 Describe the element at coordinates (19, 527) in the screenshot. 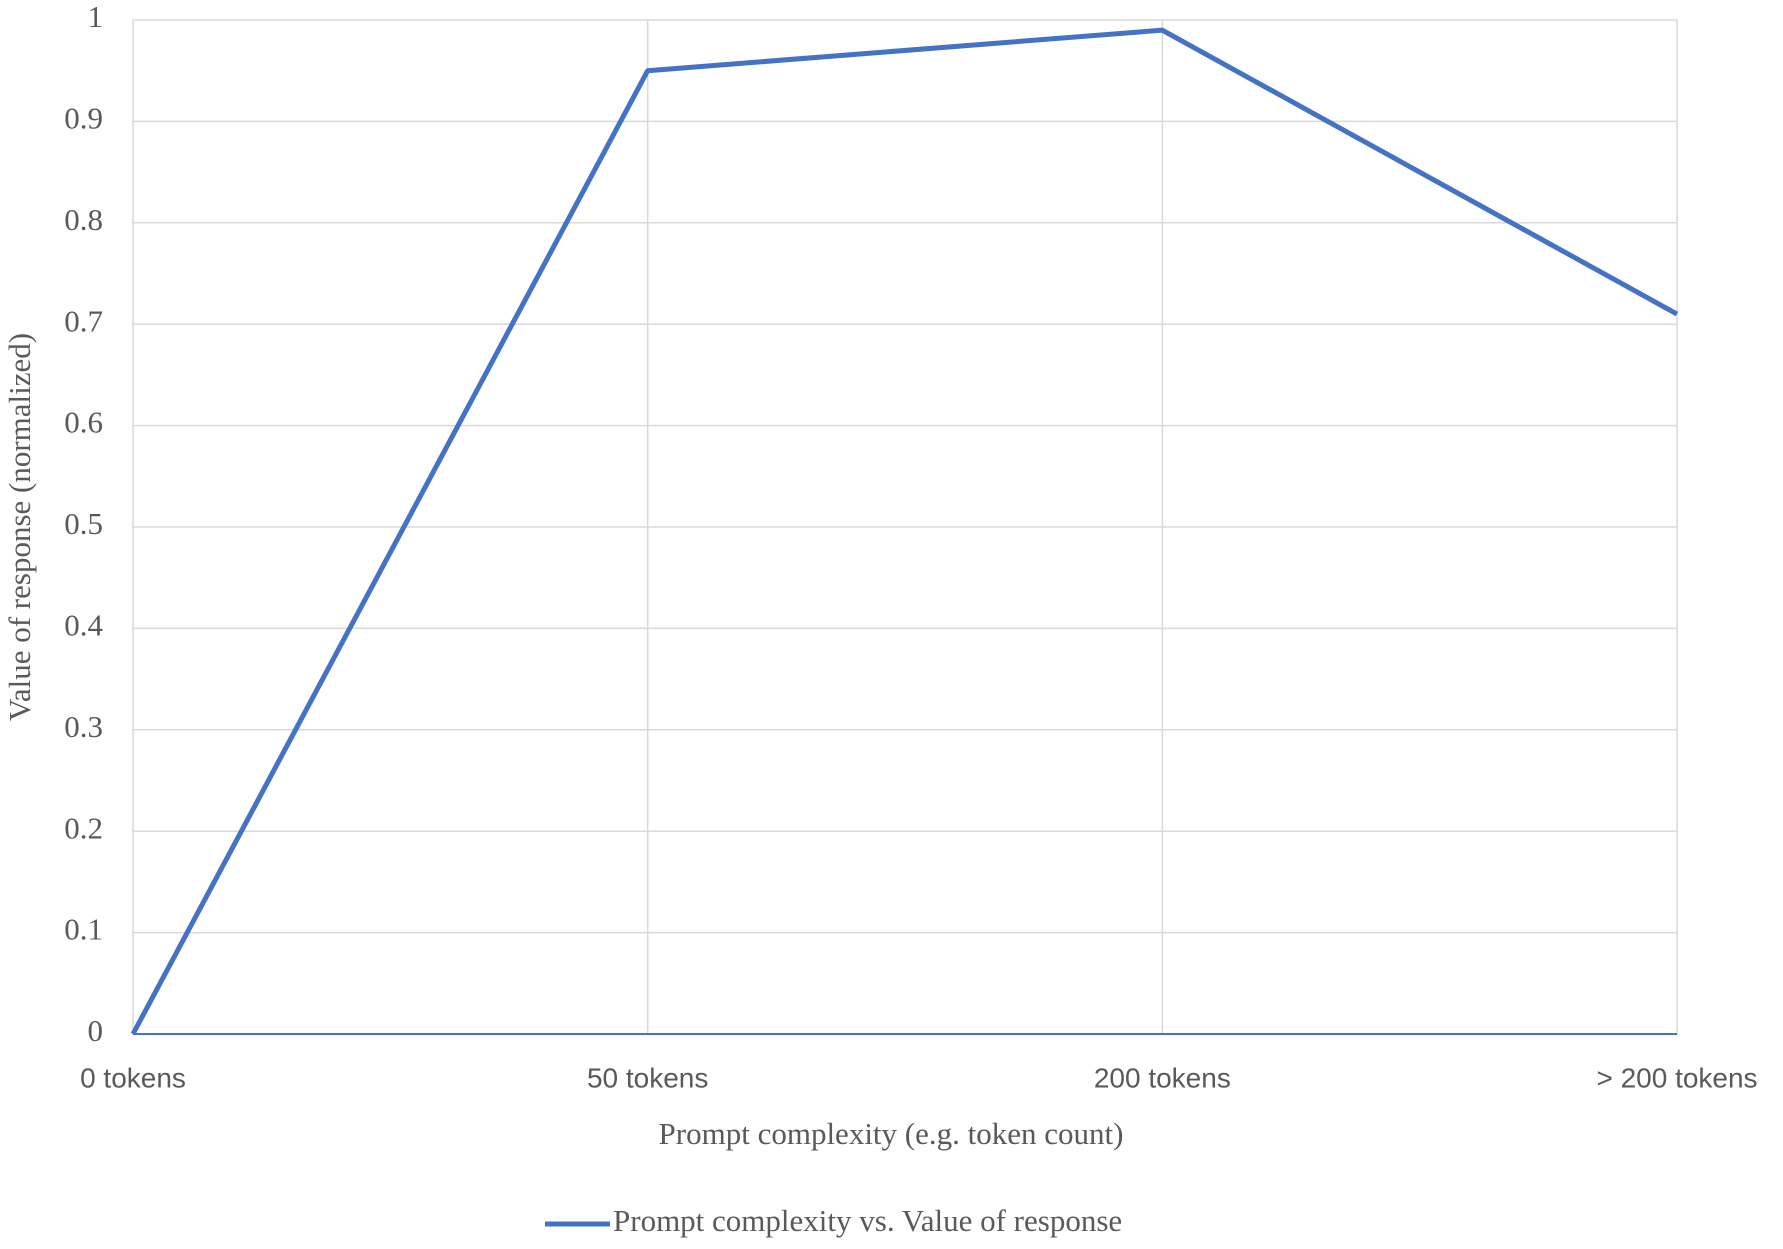

I see `y-axis-title: Value of response (normalized)` at that location.